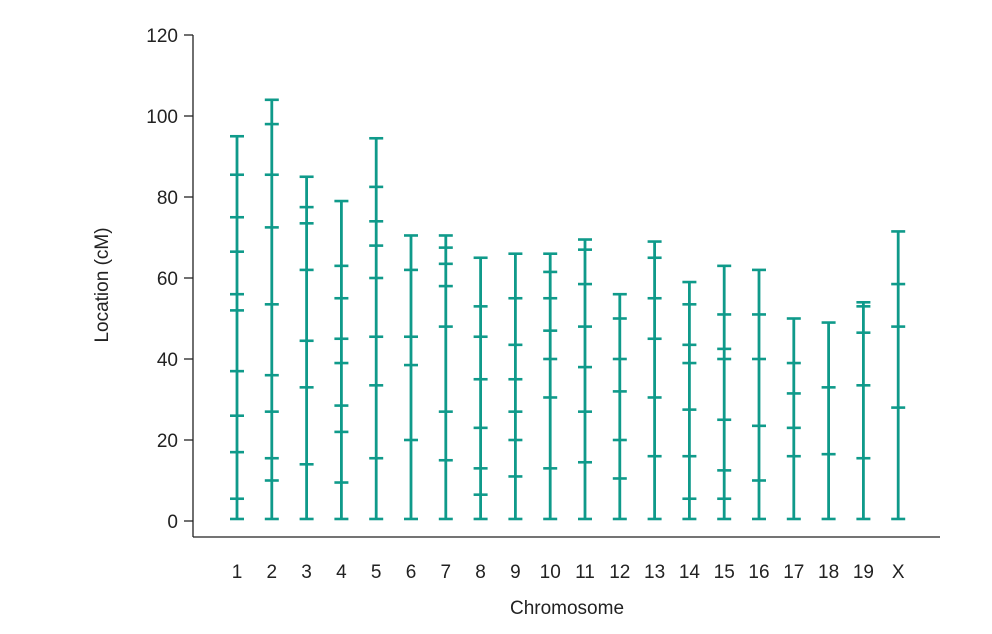  I want to click on y-tick-label: 20, so click(167, 441).